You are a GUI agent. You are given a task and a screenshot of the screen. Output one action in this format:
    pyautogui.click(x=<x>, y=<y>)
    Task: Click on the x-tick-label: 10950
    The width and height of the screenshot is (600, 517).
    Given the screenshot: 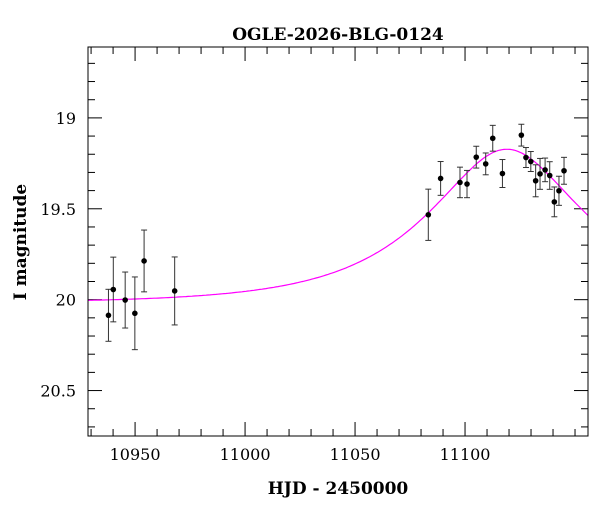 What is the action you would take?
    pyautogui.click(x=135, y=454)
    